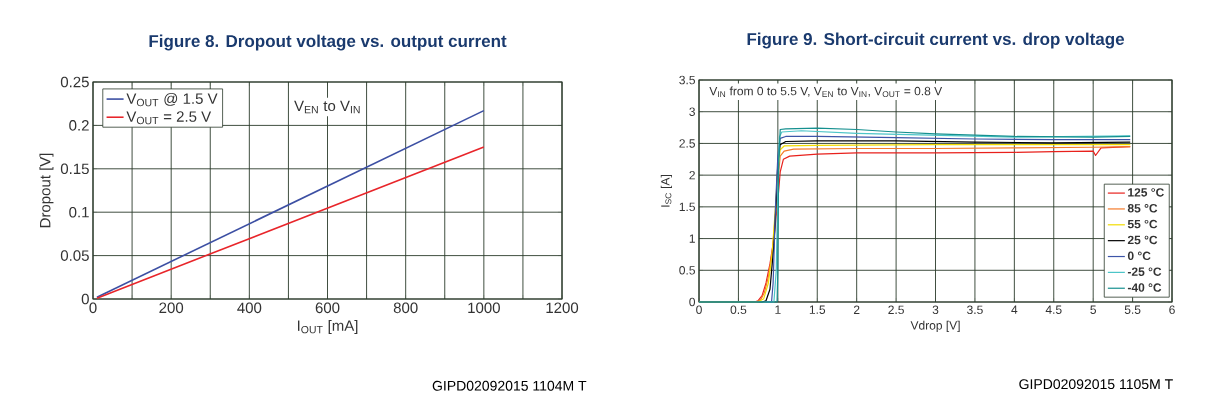 Image resolution: width=1221 pixels, height=405 pixels. Describe the element at coordinates (687, 143) in the screenshot. I see `y-tick-label: 2.5` at that location.